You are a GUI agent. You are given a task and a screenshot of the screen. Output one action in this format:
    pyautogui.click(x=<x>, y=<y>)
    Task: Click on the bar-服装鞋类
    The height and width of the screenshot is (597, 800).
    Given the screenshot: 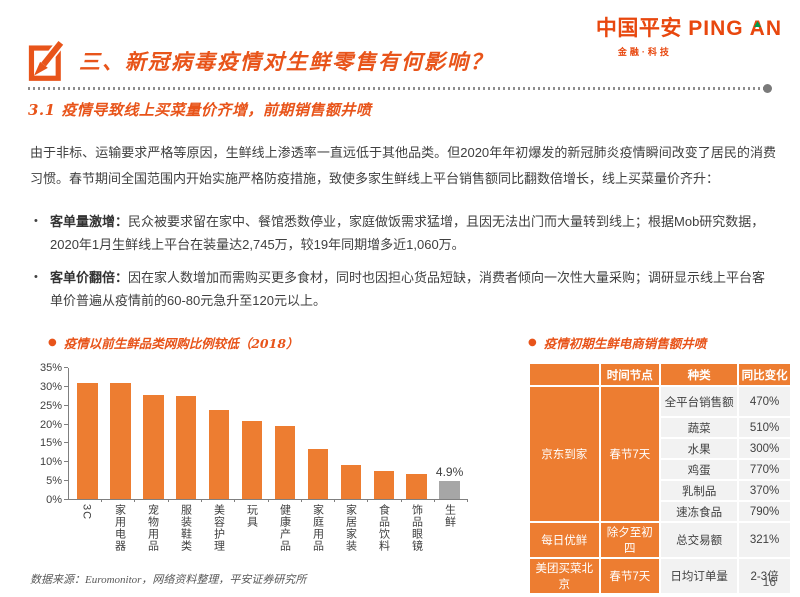 What is the action you would take?
    pyautogui.click(x=186, y=447)
    